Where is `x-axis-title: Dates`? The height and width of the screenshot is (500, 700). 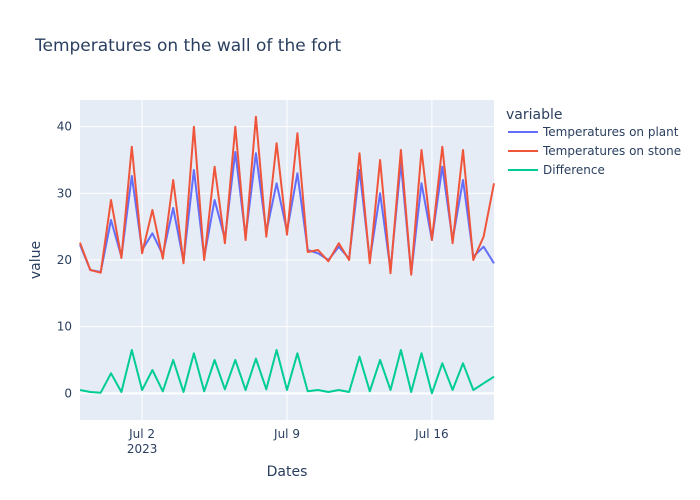 x-axis-title: Dates is located at coordinates (287, 472).